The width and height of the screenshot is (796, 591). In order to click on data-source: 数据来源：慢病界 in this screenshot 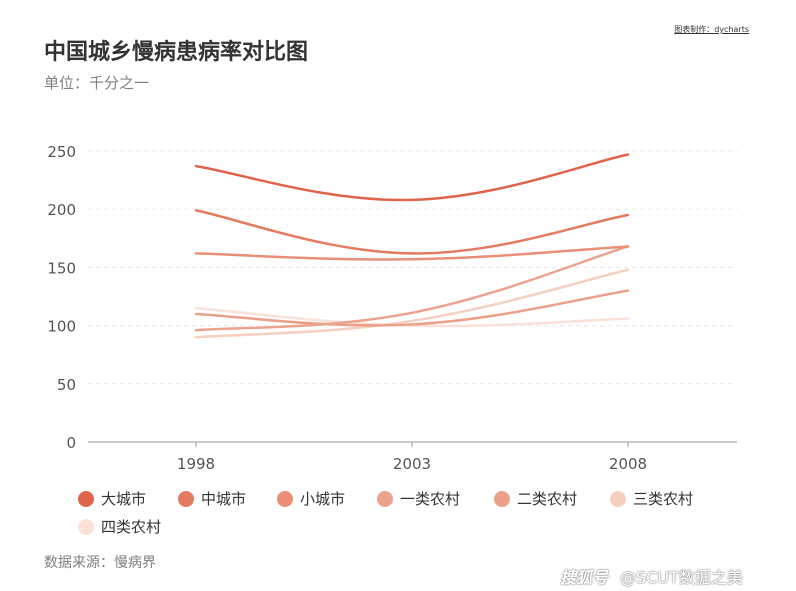, I will do `click(100, 563)`.